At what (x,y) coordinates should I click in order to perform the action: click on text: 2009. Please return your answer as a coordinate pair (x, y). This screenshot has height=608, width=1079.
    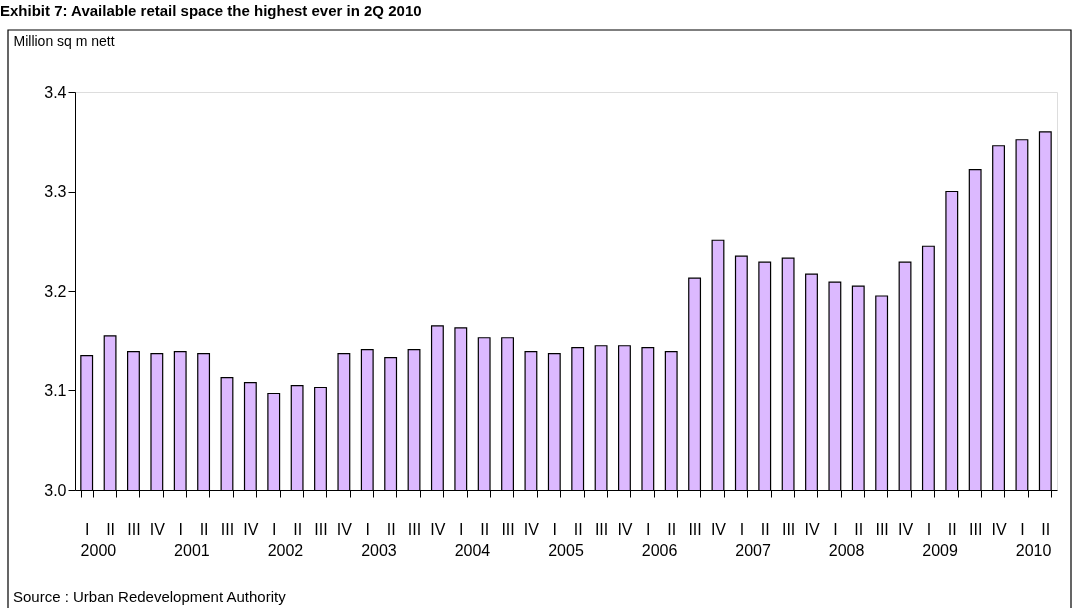
    Looking at the image, I should click on (940, 550).